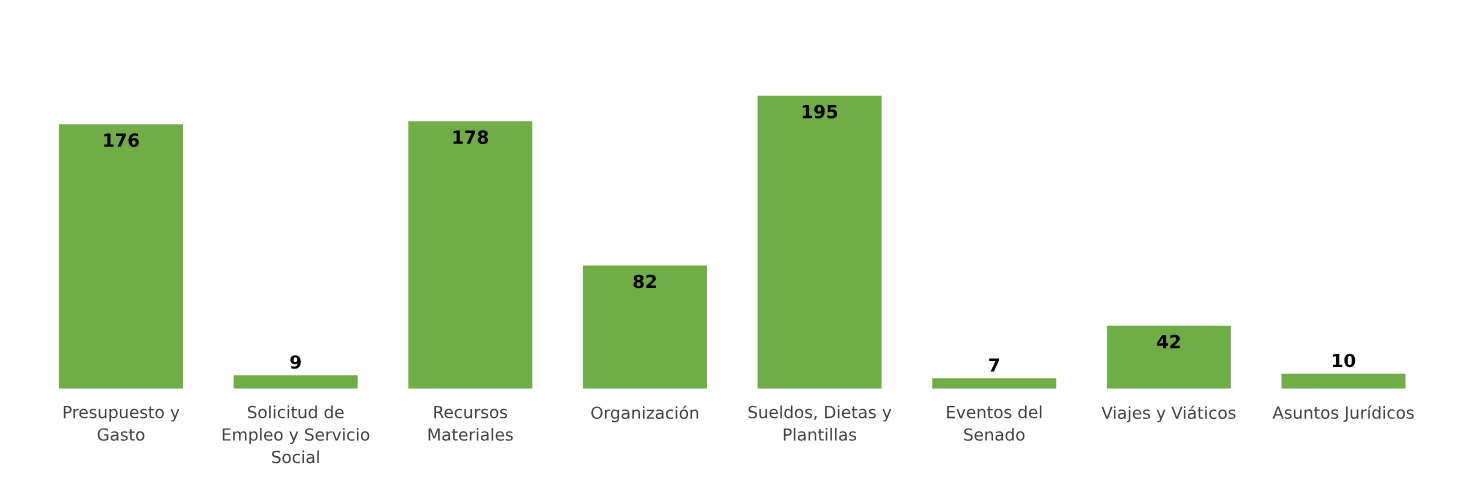  What do you see at coordinates (296, 434) in the screenshot?
I see `x-tick-label: Solicitud de Empleo y Servicio Social` at bounding box center [296, 434].